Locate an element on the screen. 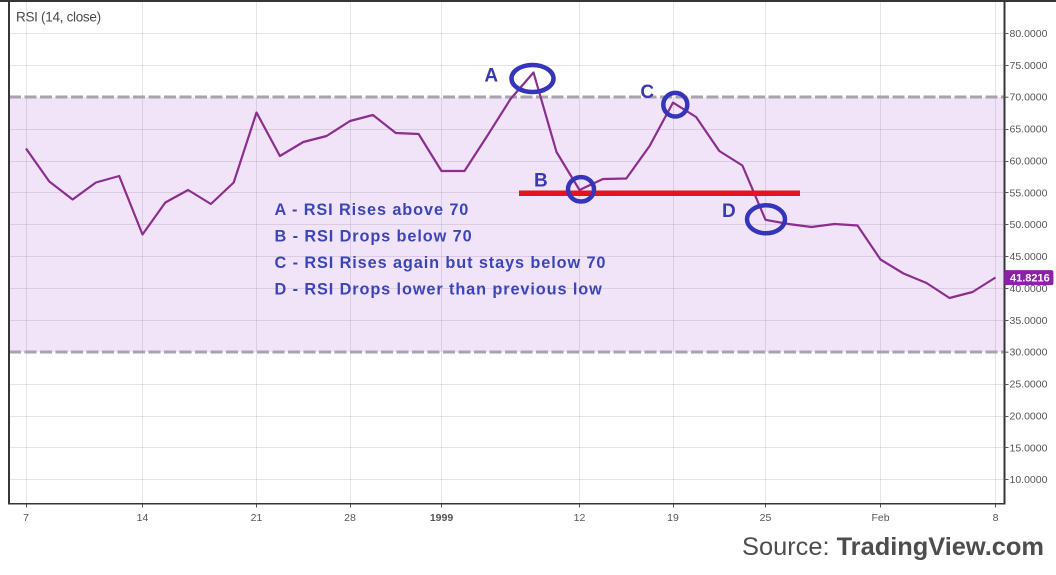 This screenshot has width=1056, height=575. svg-text: 10.0000 is located at coordinates (1029, 480).